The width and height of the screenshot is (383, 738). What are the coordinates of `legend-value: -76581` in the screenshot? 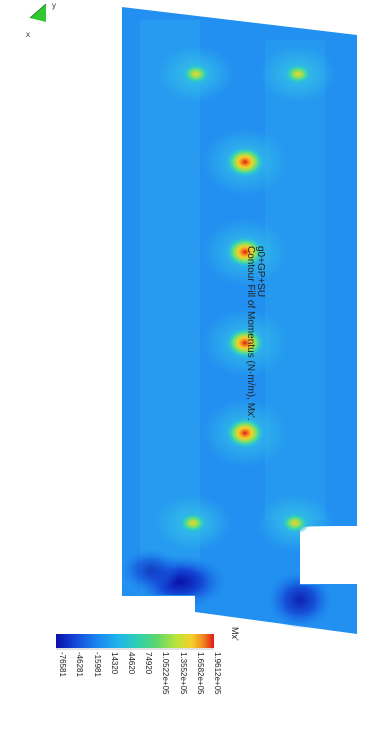 It's located at (63, 664).